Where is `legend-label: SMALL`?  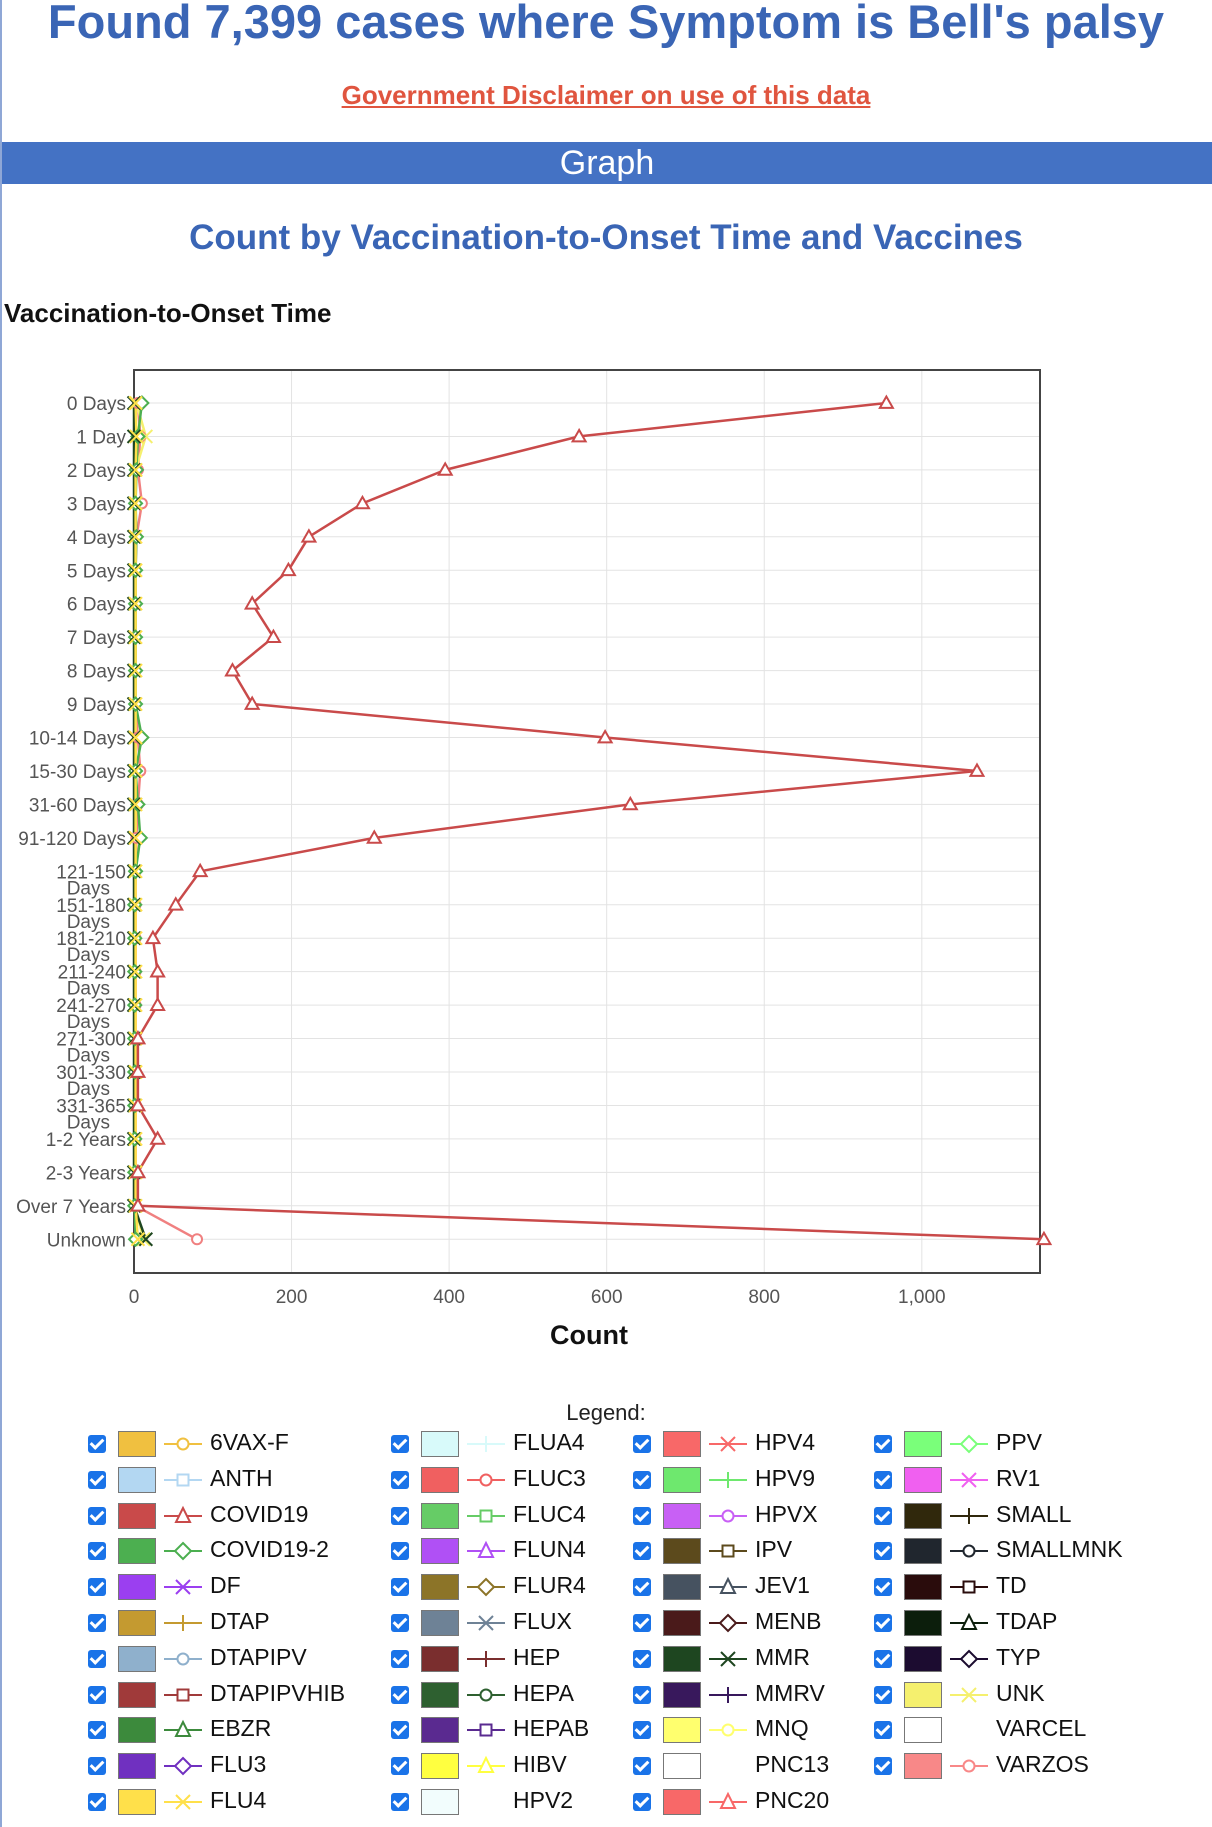
legend-label: SMALL is located at coordinates (1034, 1513).